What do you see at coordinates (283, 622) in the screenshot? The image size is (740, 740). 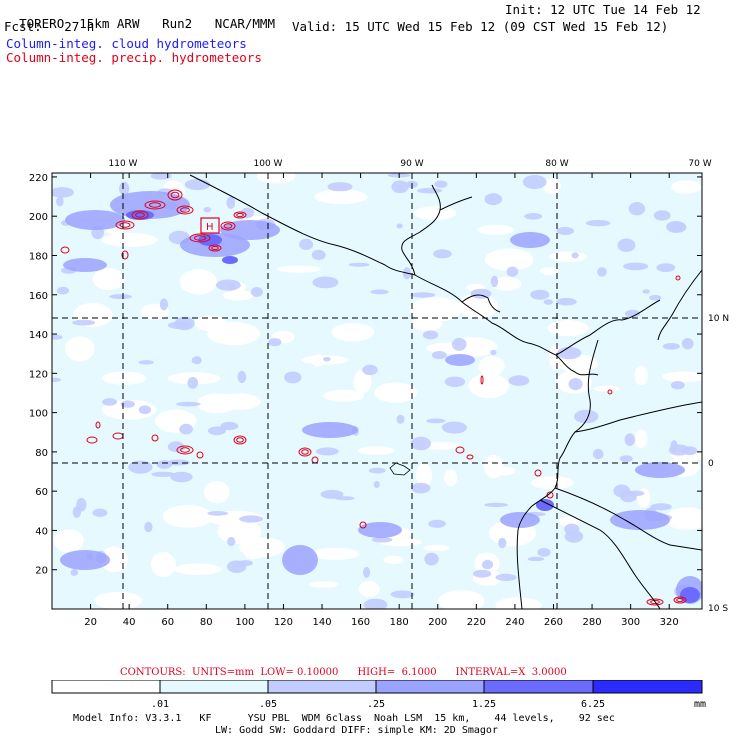 I see `x-tick-label: 120` at bounding box center [283, 622].